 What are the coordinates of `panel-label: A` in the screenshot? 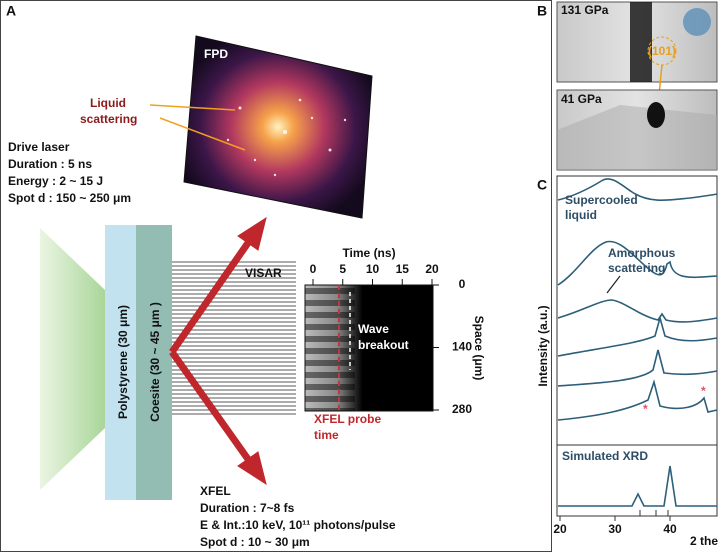 It's located at (11, 11).